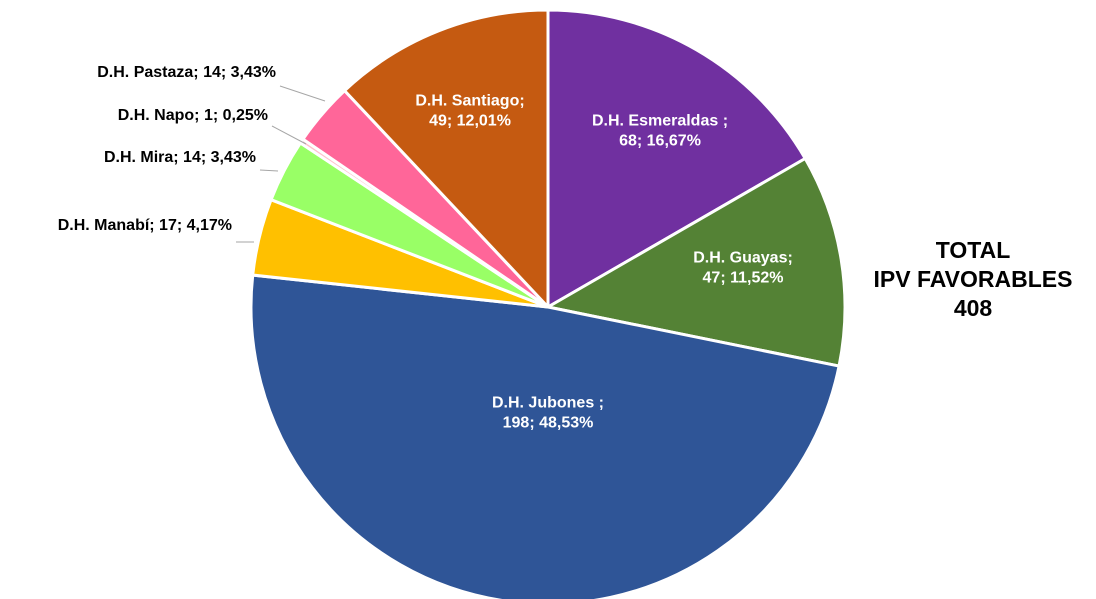 Image resolution: width=1096 pixels, height=599 pixels. I want to click on data-label-napo: D.H. Napo; 1; 0,25%, so click(193, 115).